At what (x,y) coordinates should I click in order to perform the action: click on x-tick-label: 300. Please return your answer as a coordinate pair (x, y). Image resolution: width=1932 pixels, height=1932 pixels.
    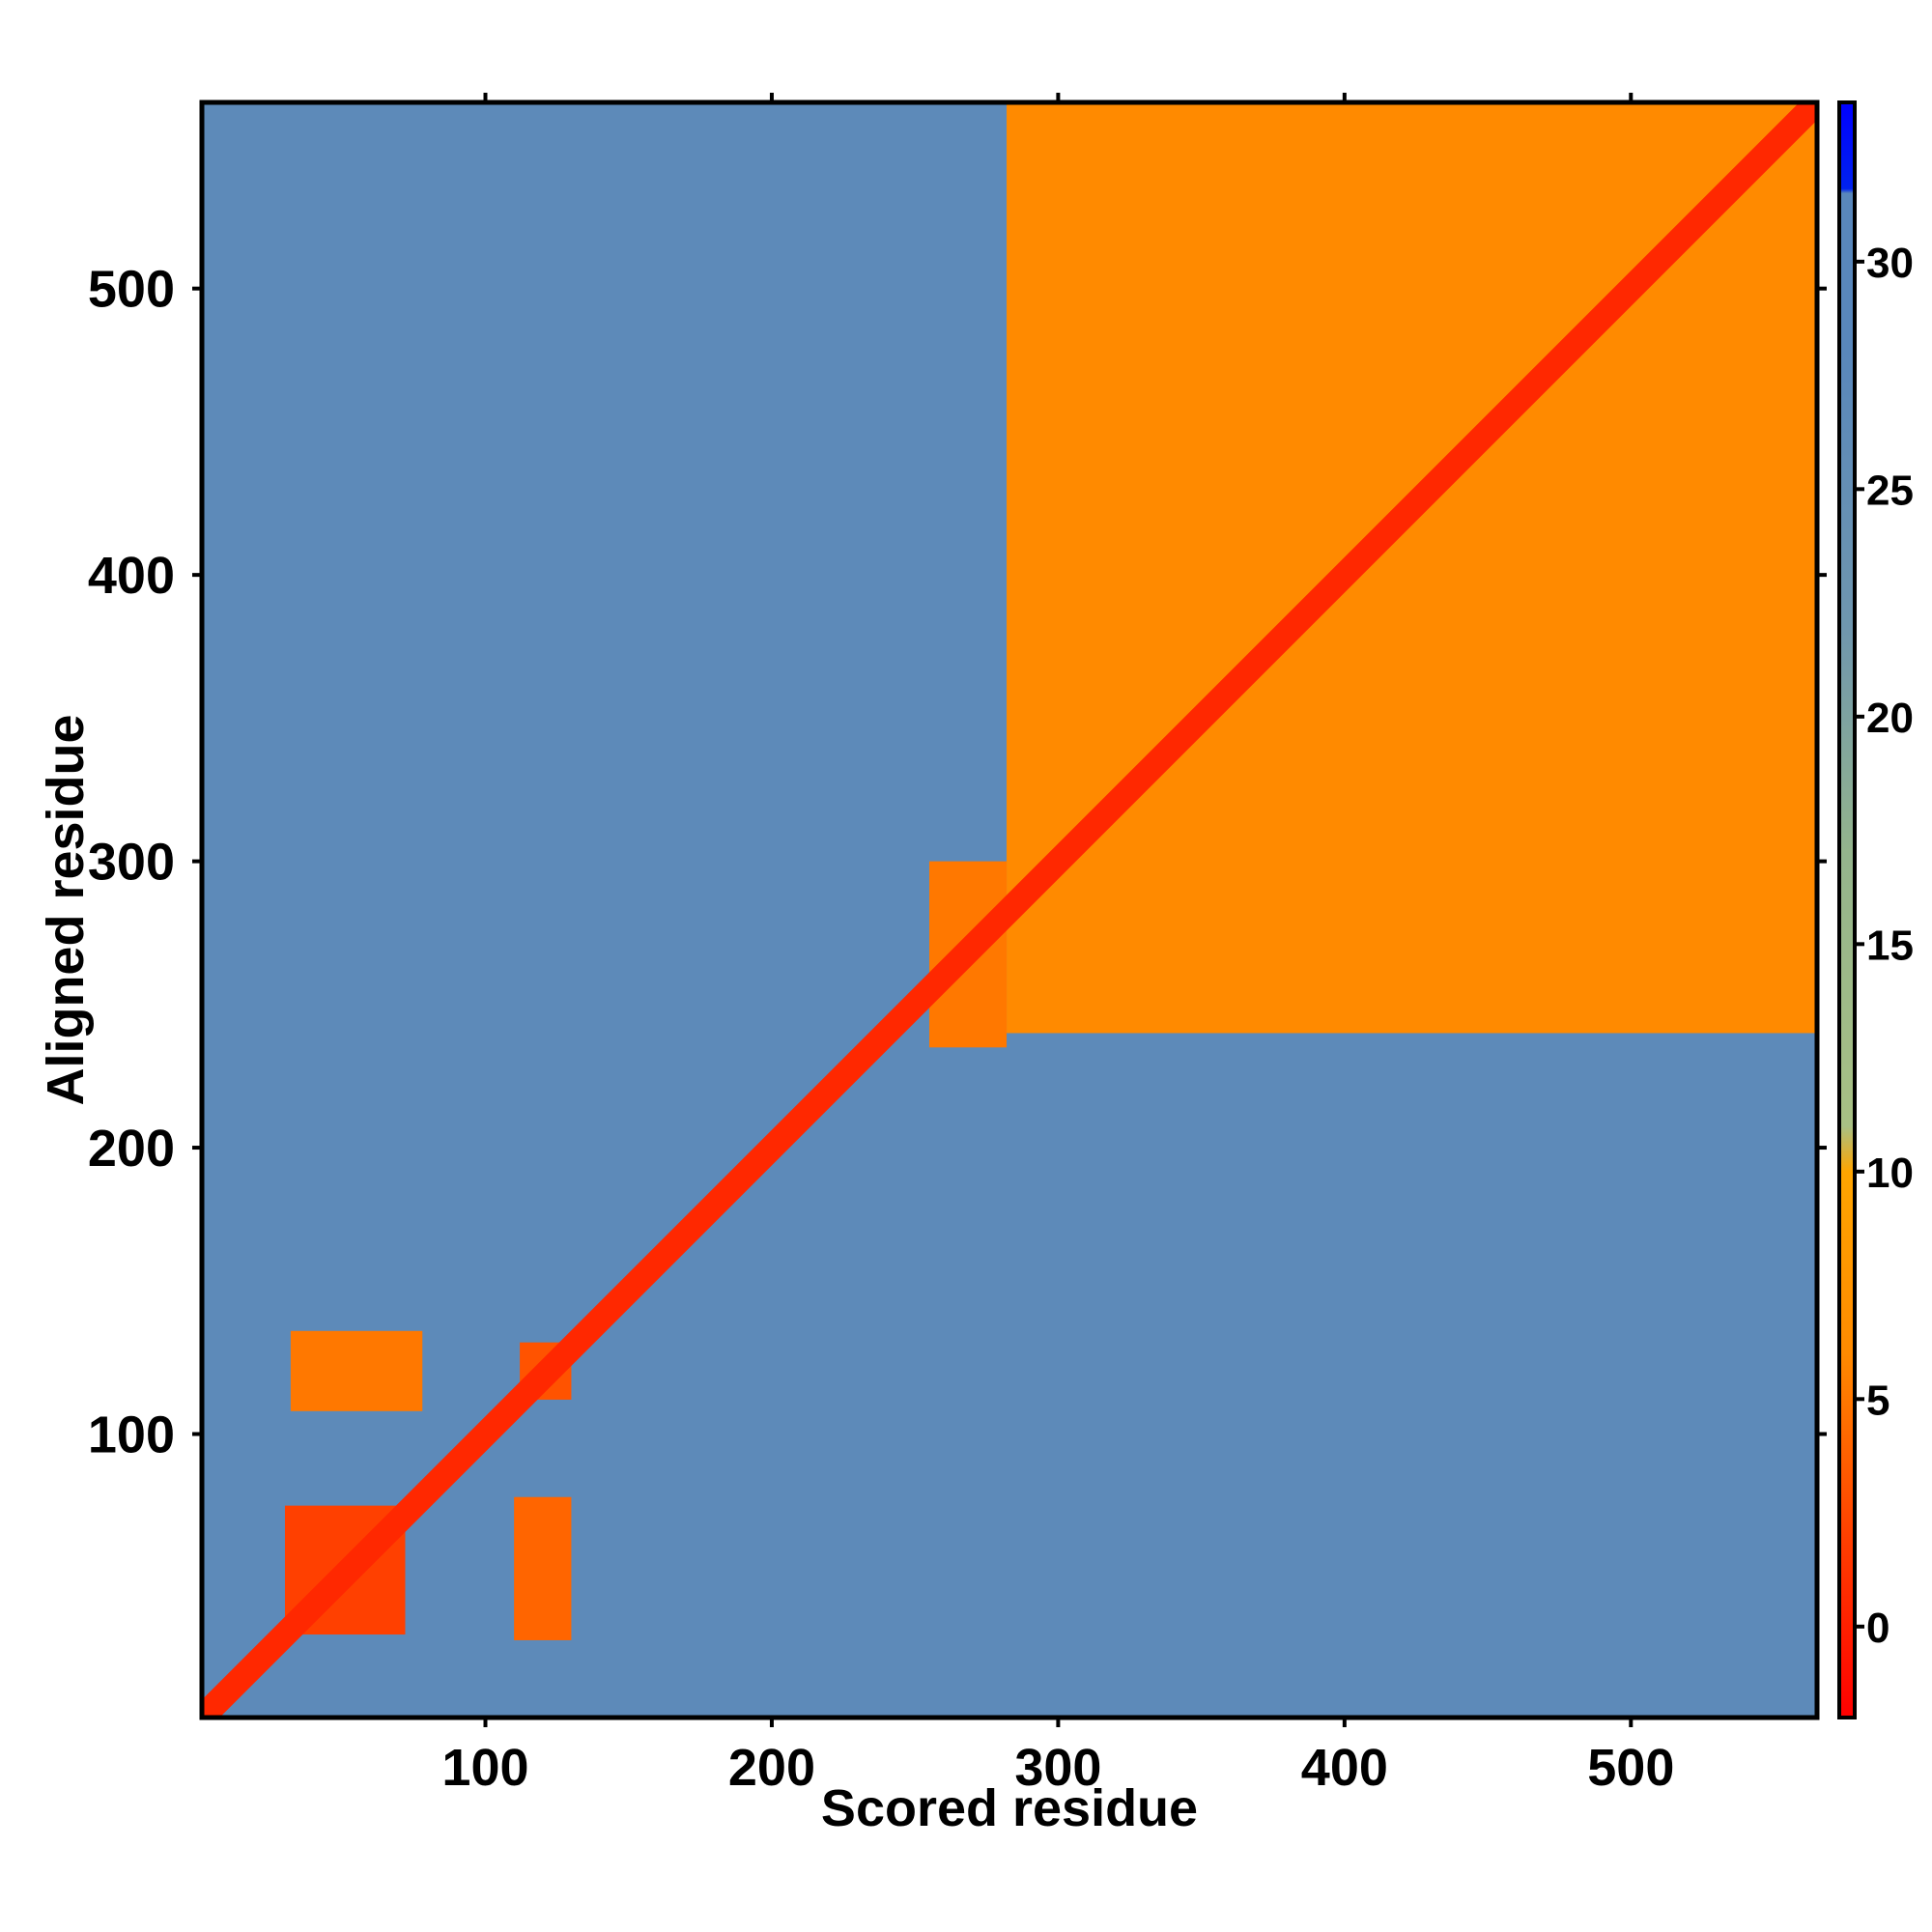
    Looking at the image, I should click on (1057, 1768).